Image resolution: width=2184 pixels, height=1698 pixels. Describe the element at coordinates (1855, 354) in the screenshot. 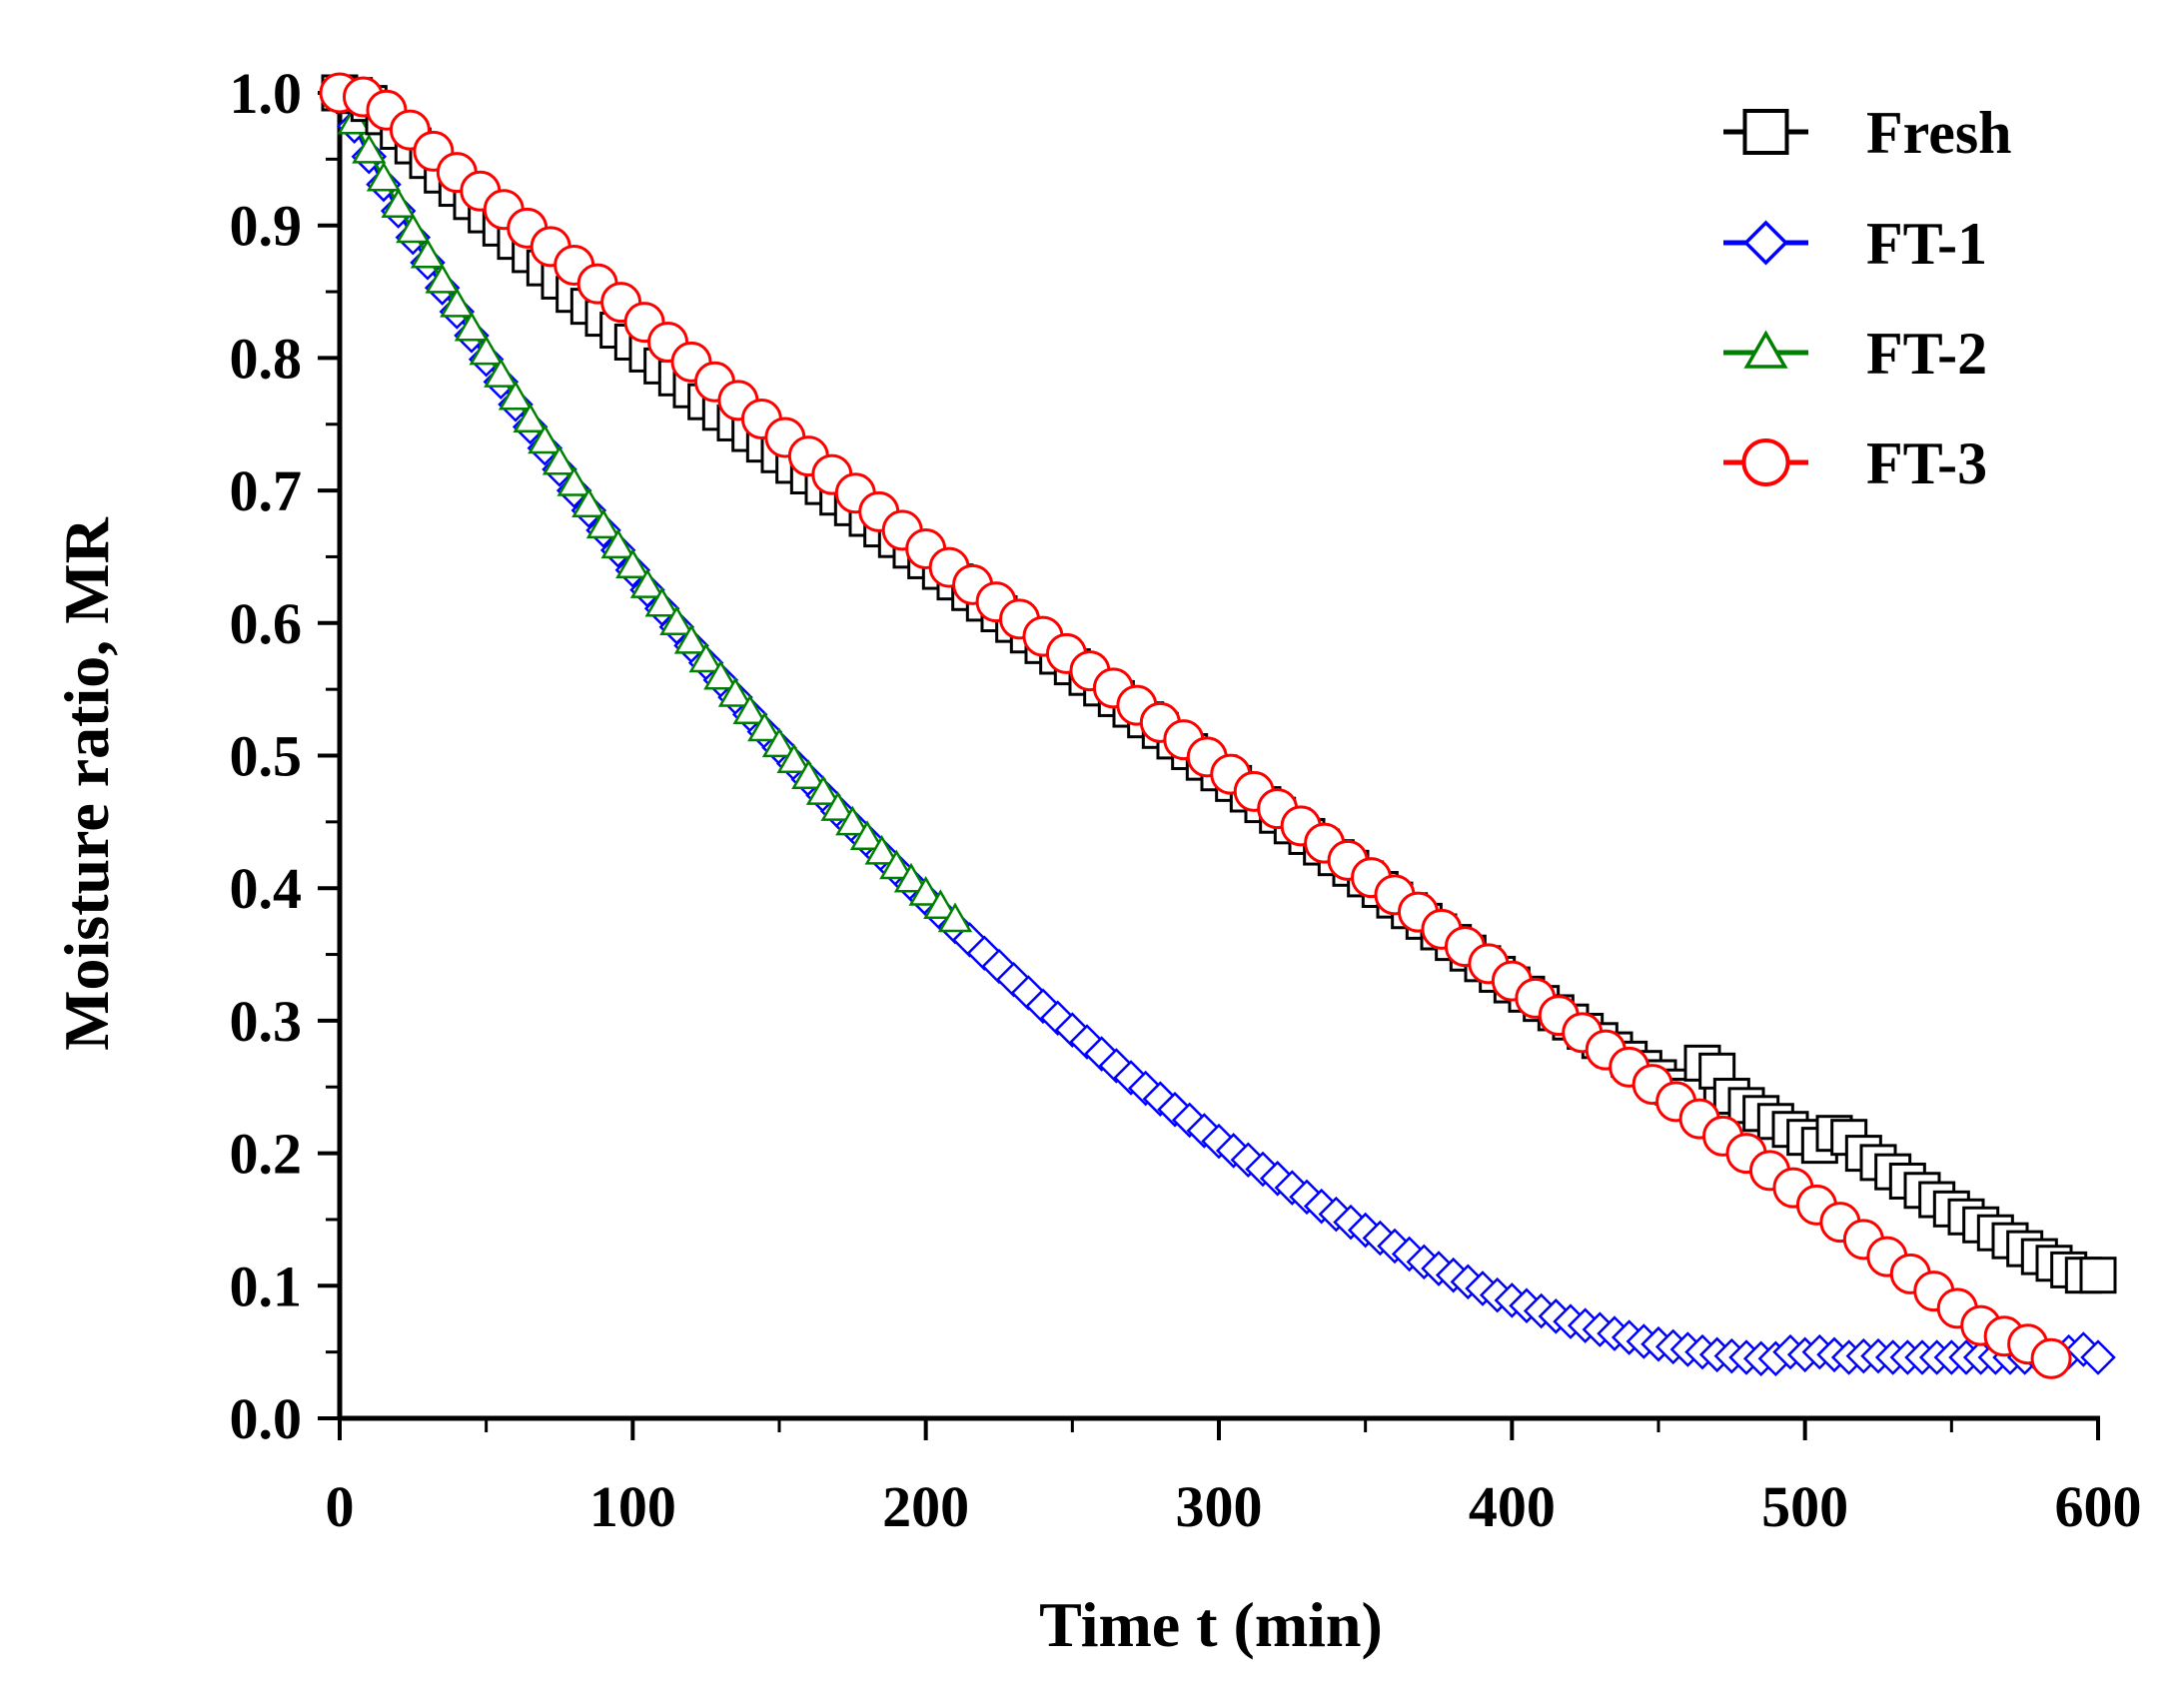

I see `legend-item: FT-2` at that location.